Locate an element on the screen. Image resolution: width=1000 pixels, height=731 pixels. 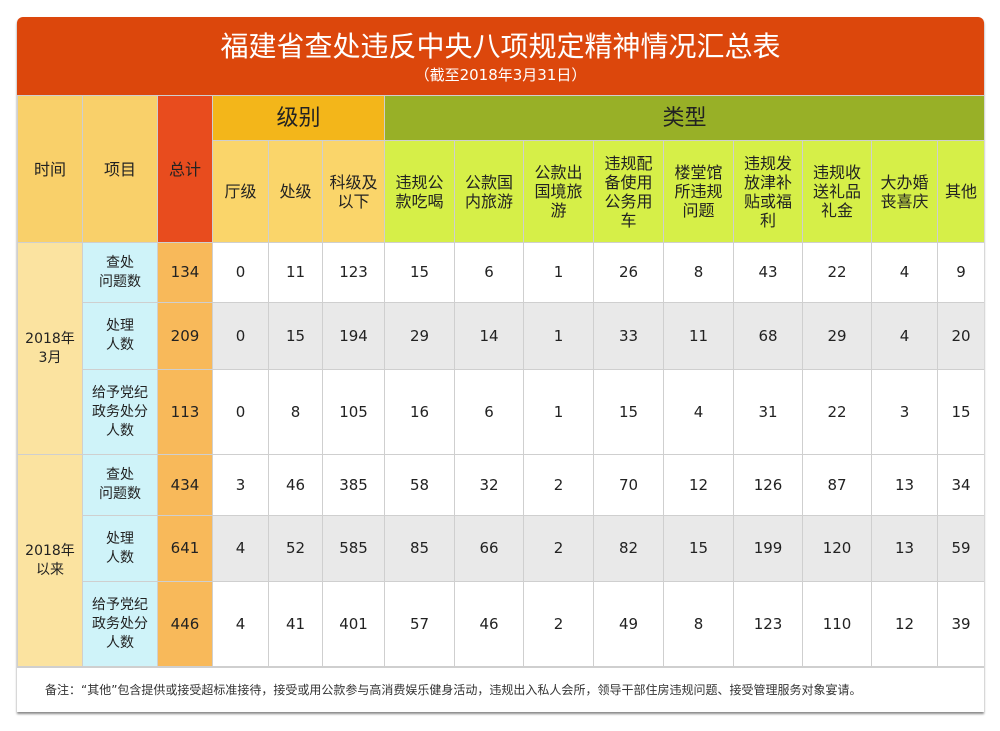
cell-value: 57 is located at coordinates (420, 624).